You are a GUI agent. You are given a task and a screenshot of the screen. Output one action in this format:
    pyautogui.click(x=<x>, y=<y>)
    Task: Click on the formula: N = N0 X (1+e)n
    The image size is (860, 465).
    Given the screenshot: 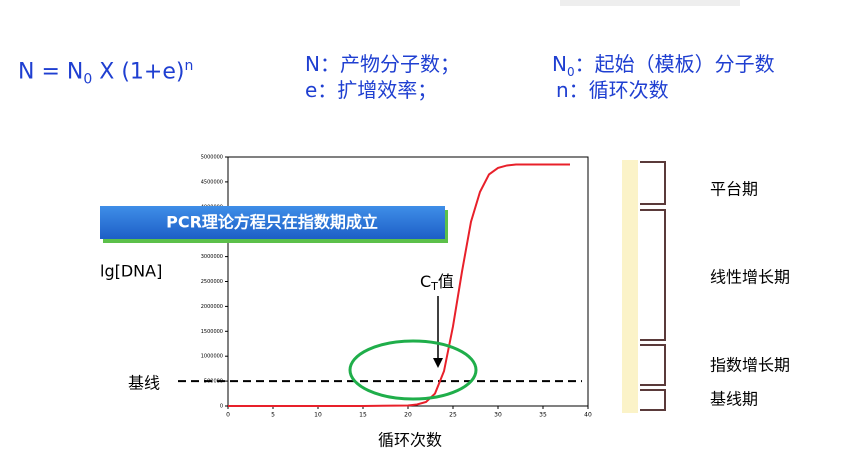 What is the action you would take?
    pyautogui.click(x=105, y=73)
    